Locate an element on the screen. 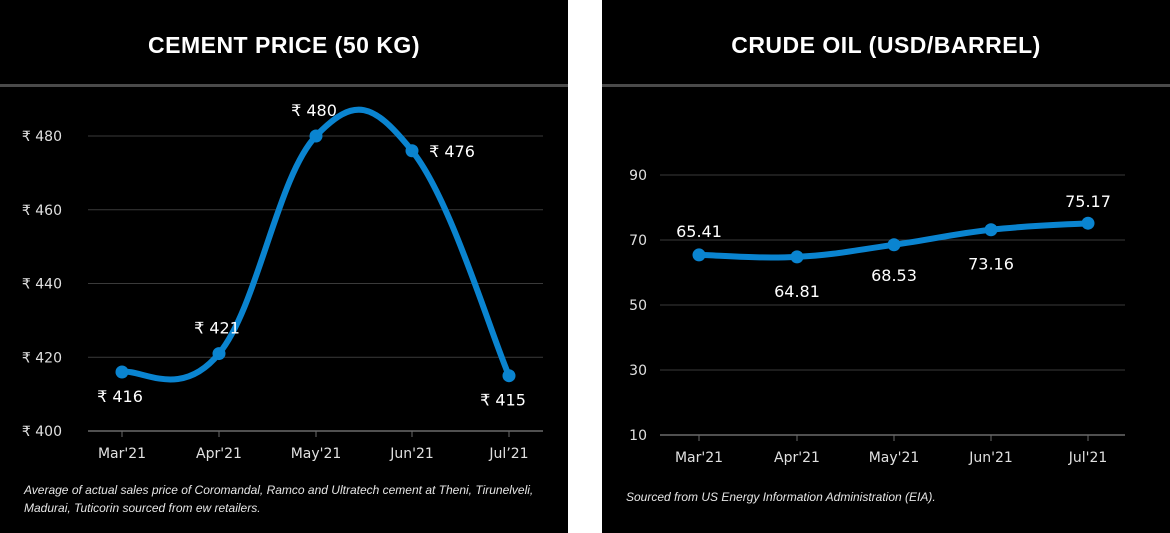  data-label: ₹ 421 is located at coordinates (217, 328).